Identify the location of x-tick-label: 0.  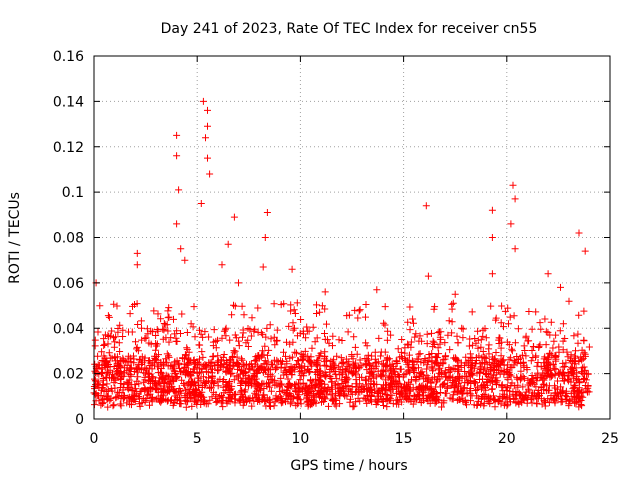
(94, 439).